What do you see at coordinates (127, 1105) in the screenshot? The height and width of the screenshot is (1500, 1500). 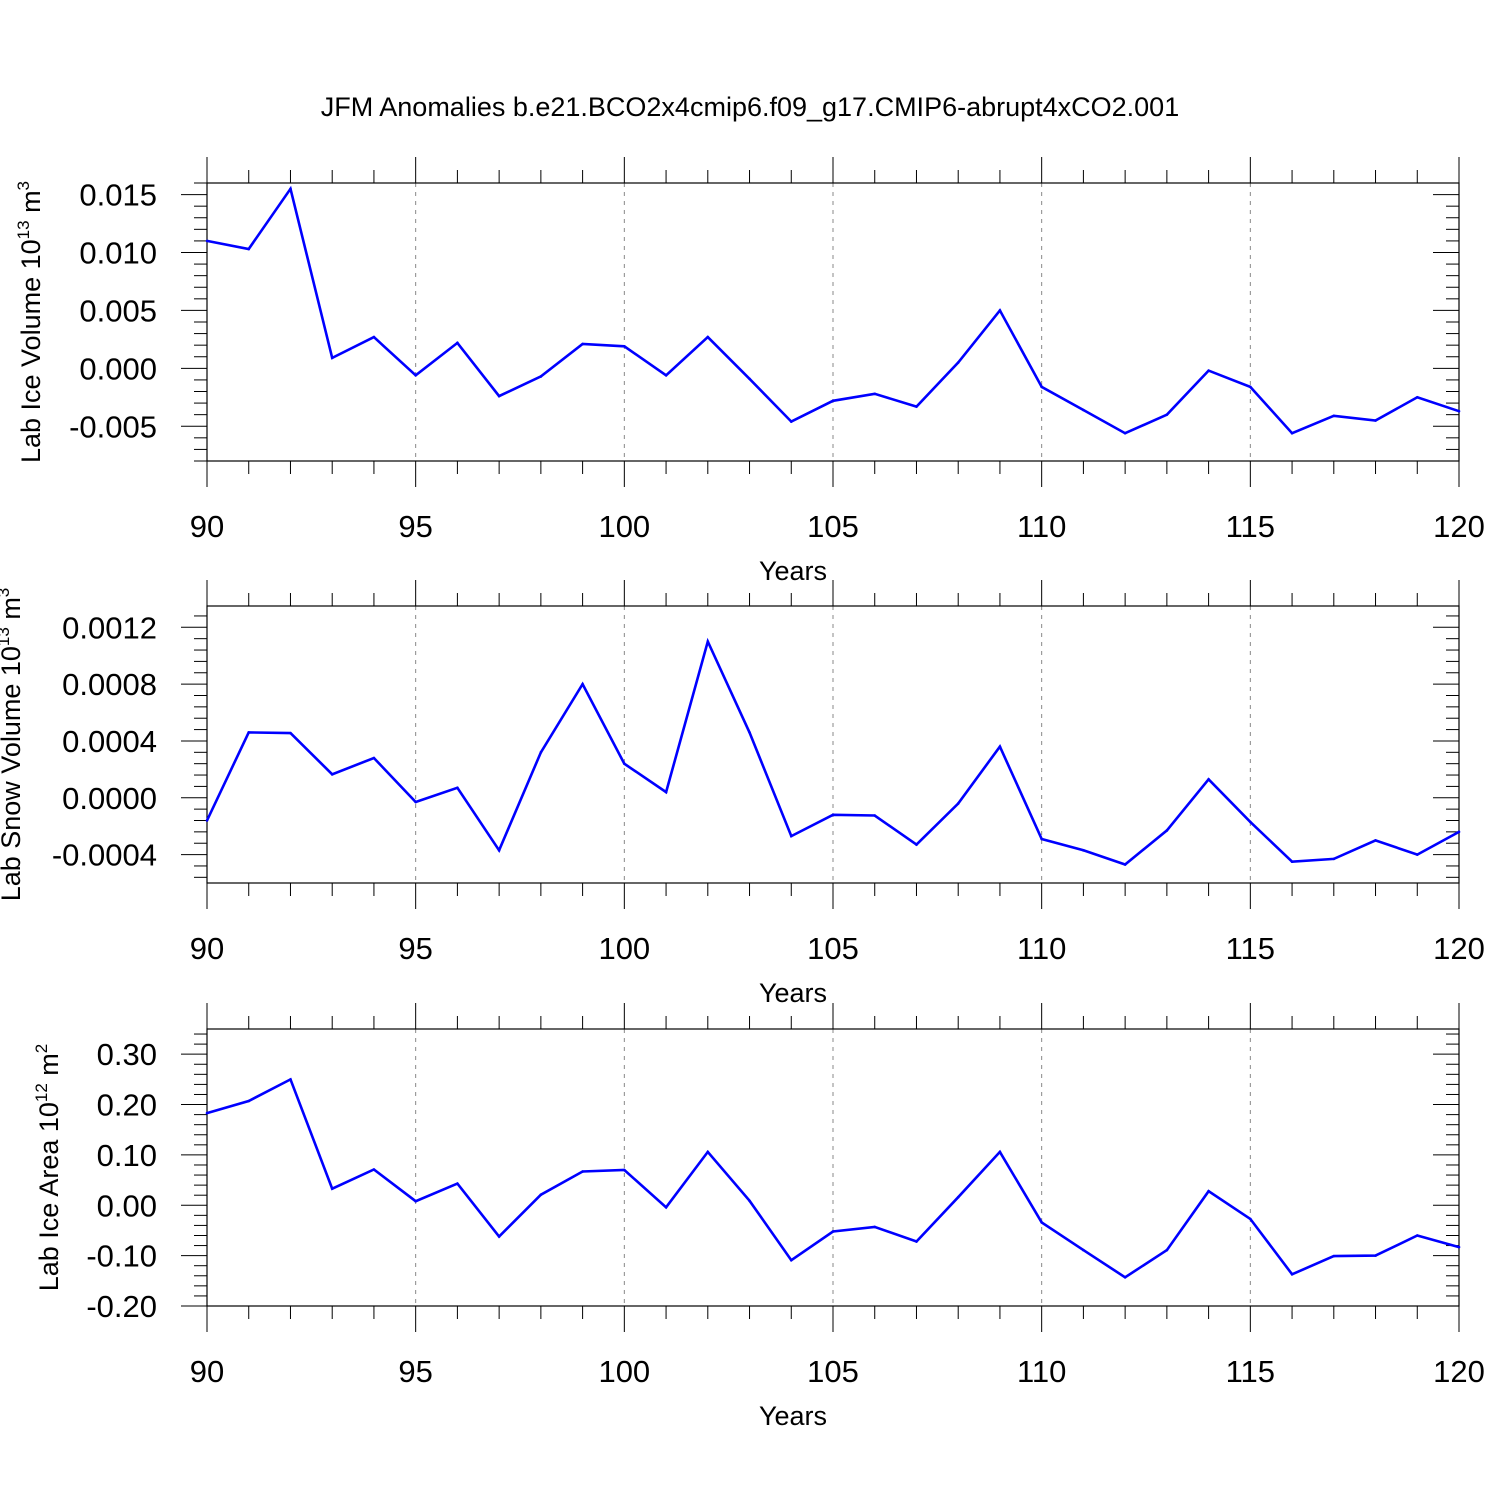 I see `y-tick-label: 0.20` at bounding box center [127, 1105].